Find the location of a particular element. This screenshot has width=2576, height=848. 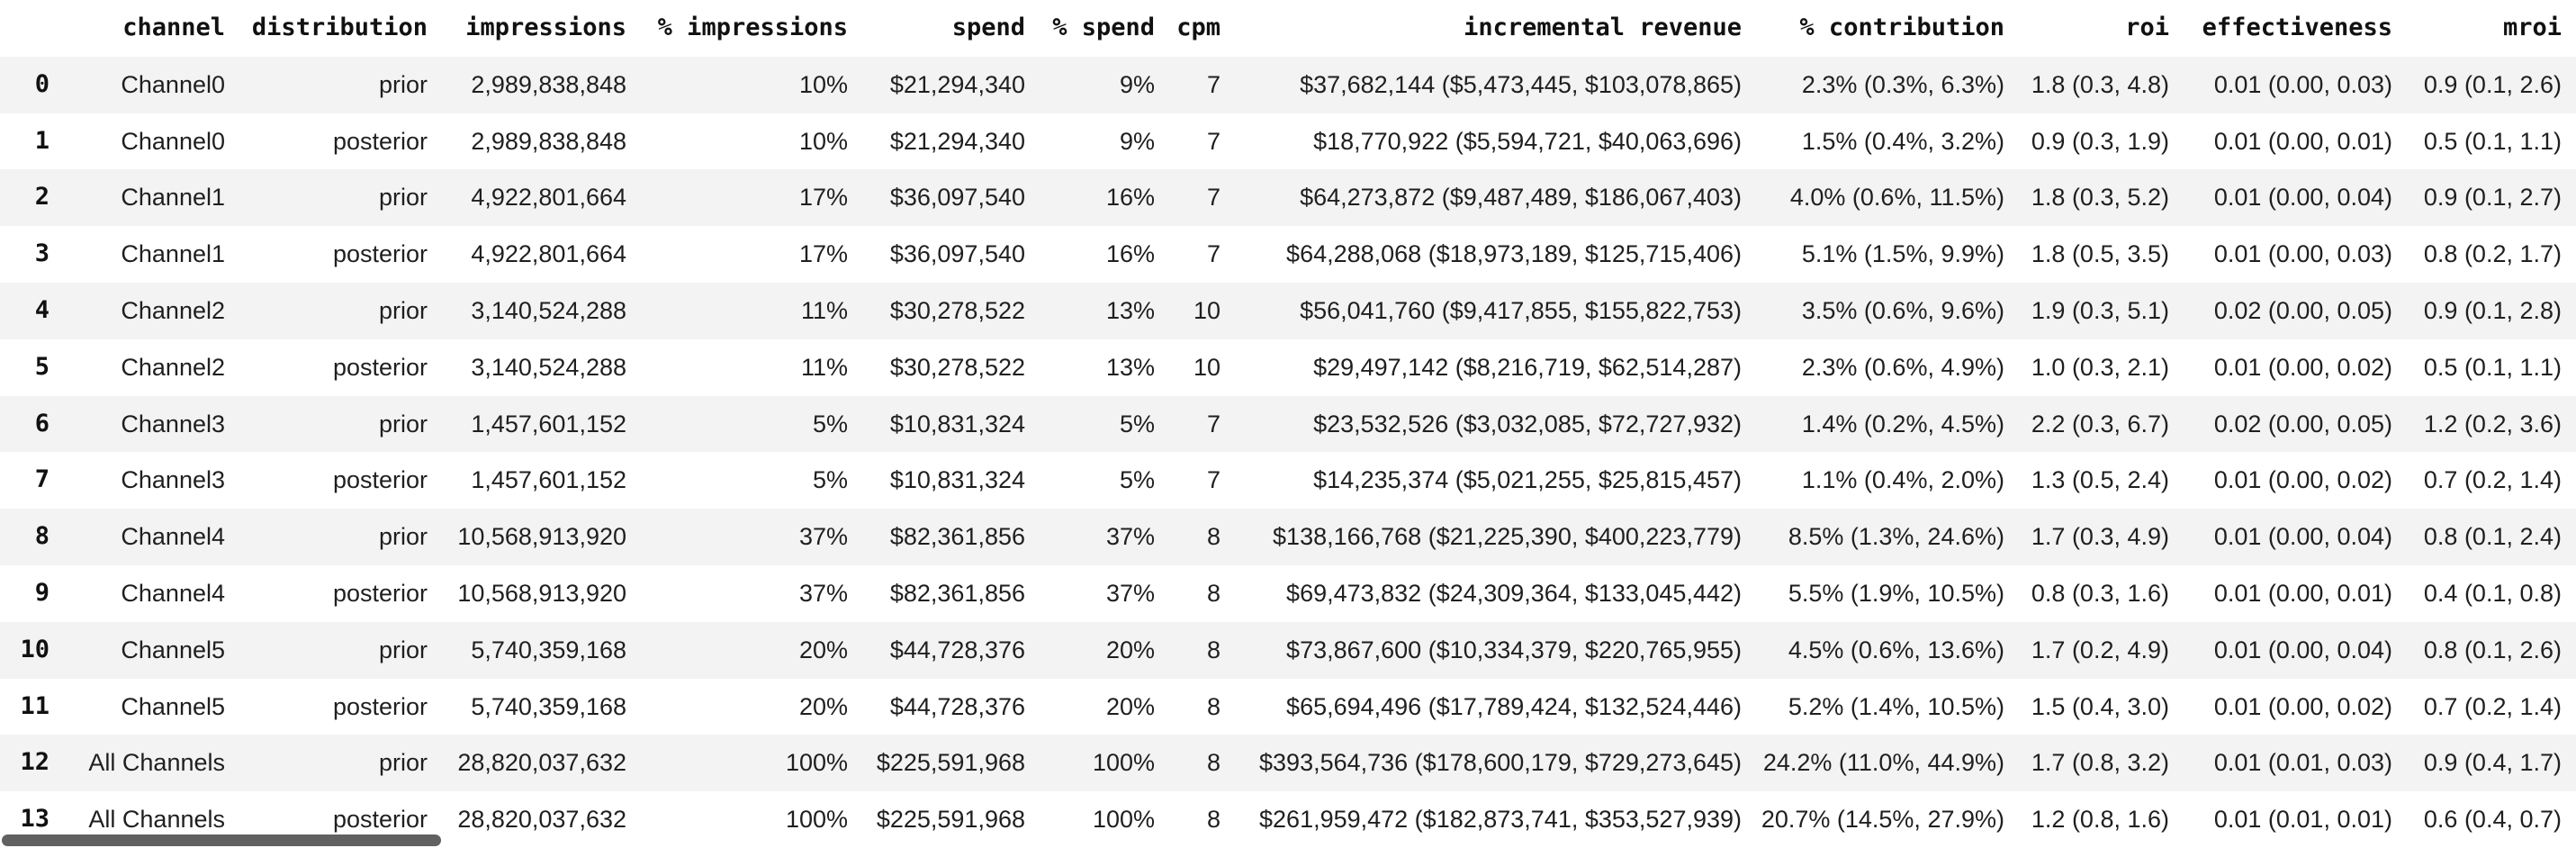

cell-pct_impressions: 100% is located at coordinates (816, 820).